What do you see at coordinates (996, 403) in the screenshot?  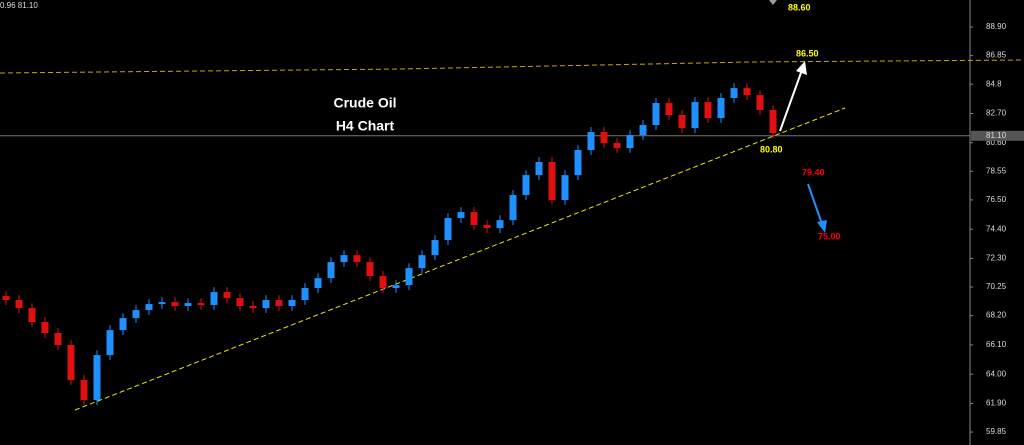 I see `y-tick-label: 61.90` at bounding box center [996, 403].